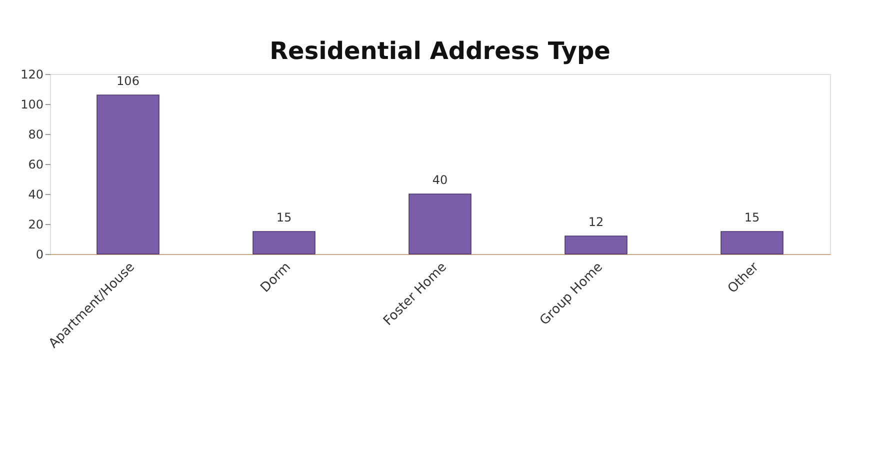 This screenshot has height=473, width=890. What do you see at coordinates (440, 180) in the screenshot?
I see `data-label: 40` at bounding box center [440, 180].